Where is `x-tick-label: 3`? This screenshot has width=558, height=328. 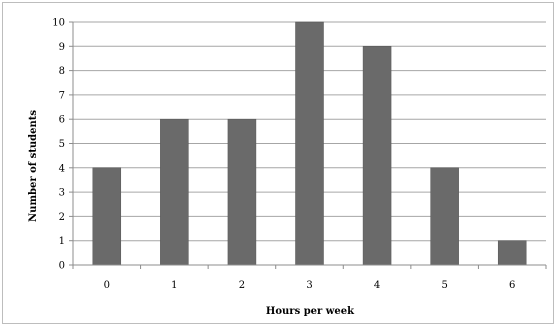 x-tick-label: 3 is located at coordinates (309, 285).